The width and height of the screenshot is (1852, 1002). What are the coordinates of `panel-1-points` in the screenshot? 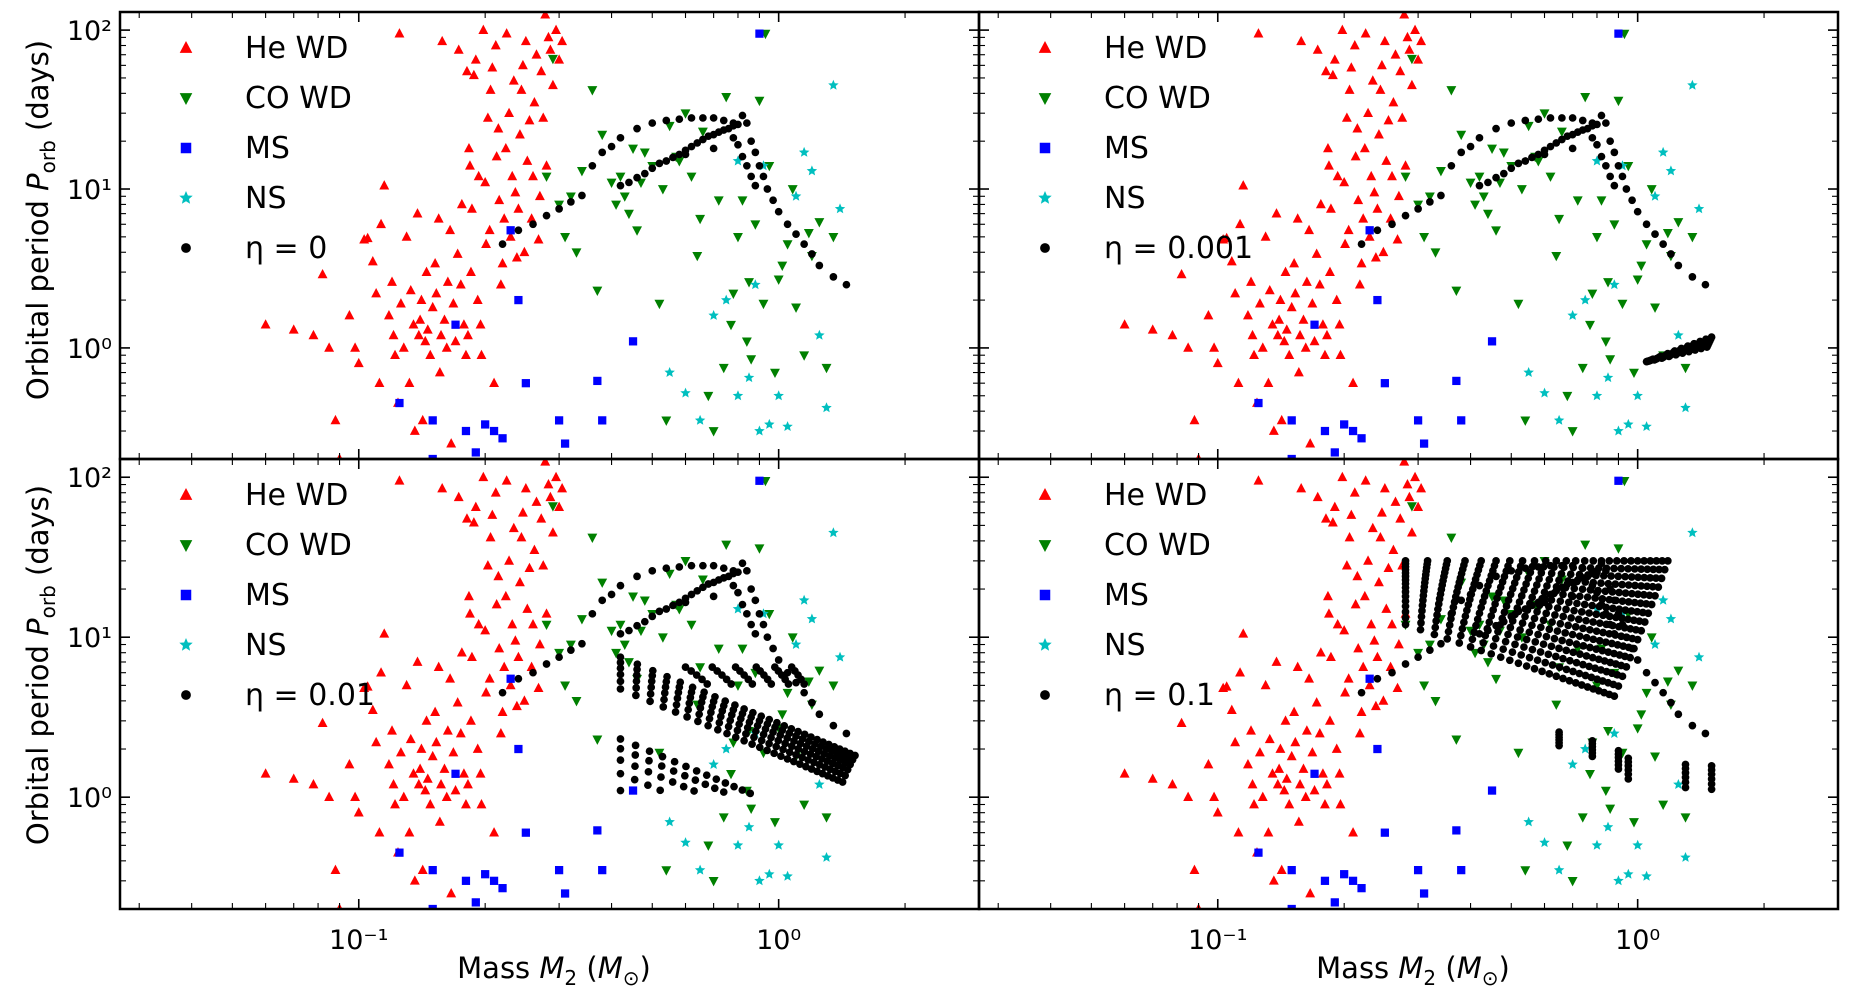 It's located at (555, 235).